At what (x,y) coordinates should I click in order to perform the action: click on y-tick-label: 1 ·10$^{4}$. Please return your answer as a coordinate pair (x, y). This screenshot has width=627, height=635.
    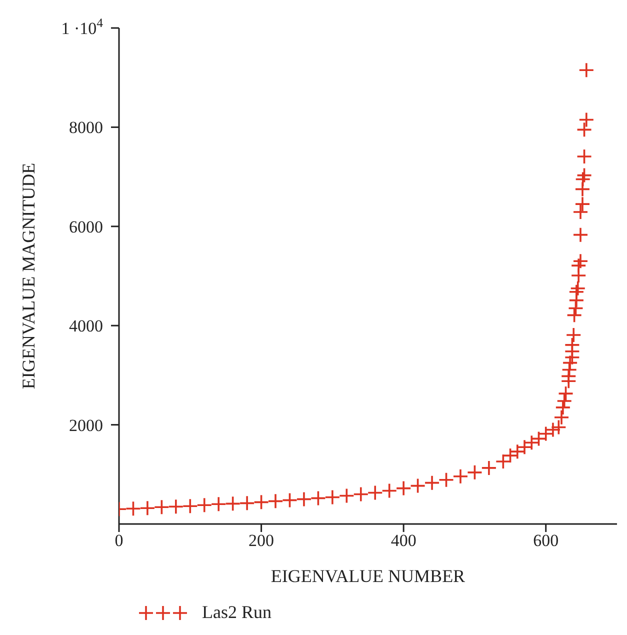
    Looking at the image, I should click on (82, 27).